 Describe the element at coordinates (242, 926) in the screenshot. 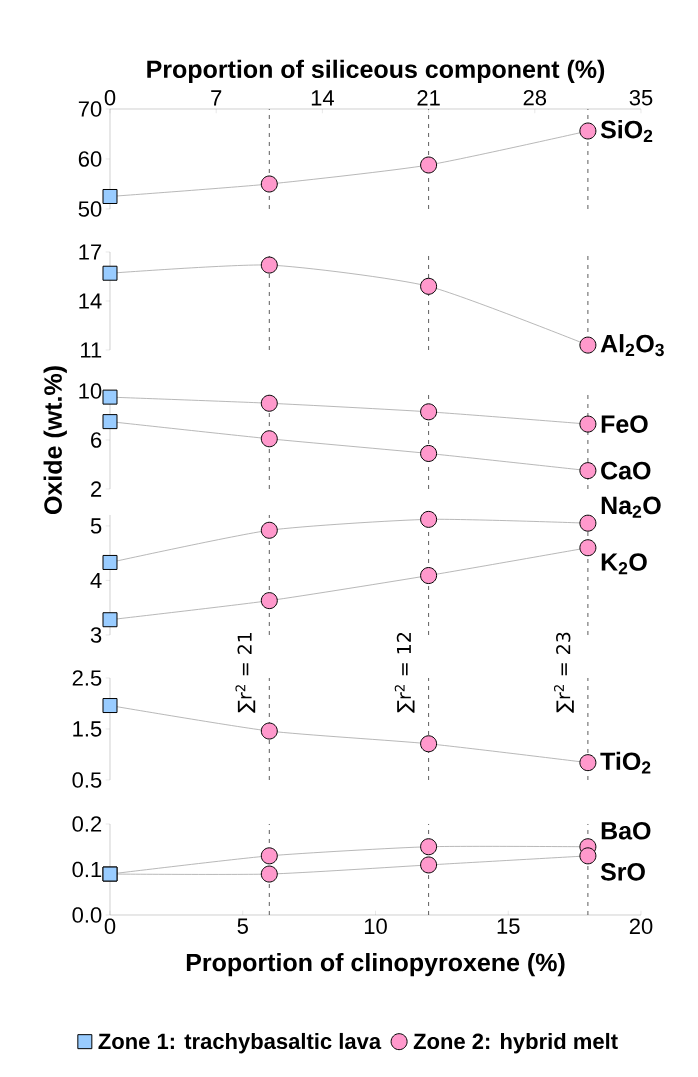

I see `x-tick-label: 5` at that location.